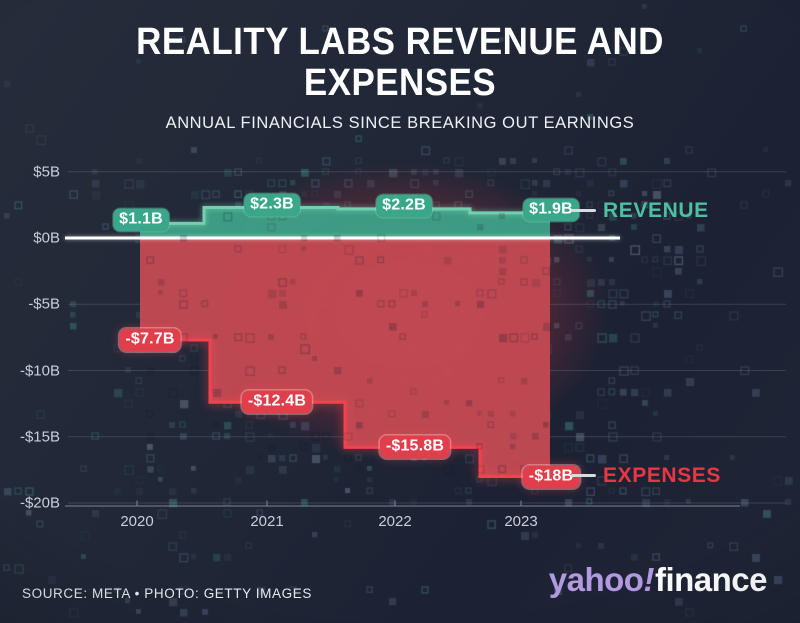 This screenshot has width=800, height=623. I want to click on x-axis-year-label: 2020, so click(137, 521).